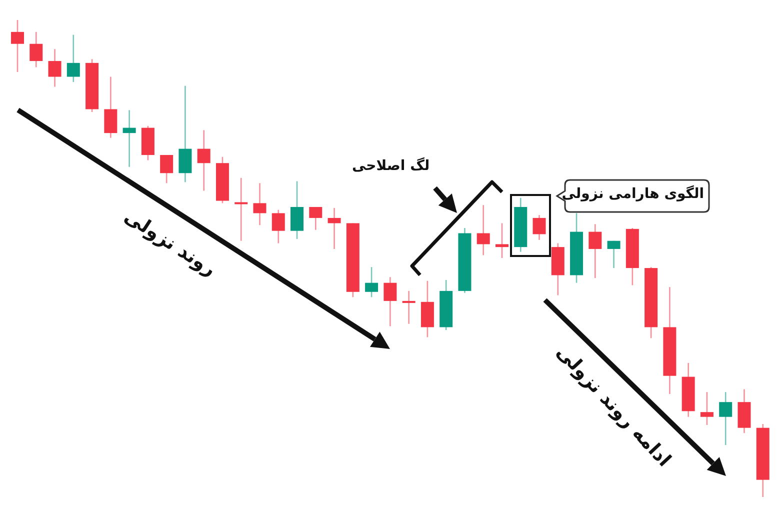  I want to click on annotation: ادامه روند نزولی, so click(614, 406).